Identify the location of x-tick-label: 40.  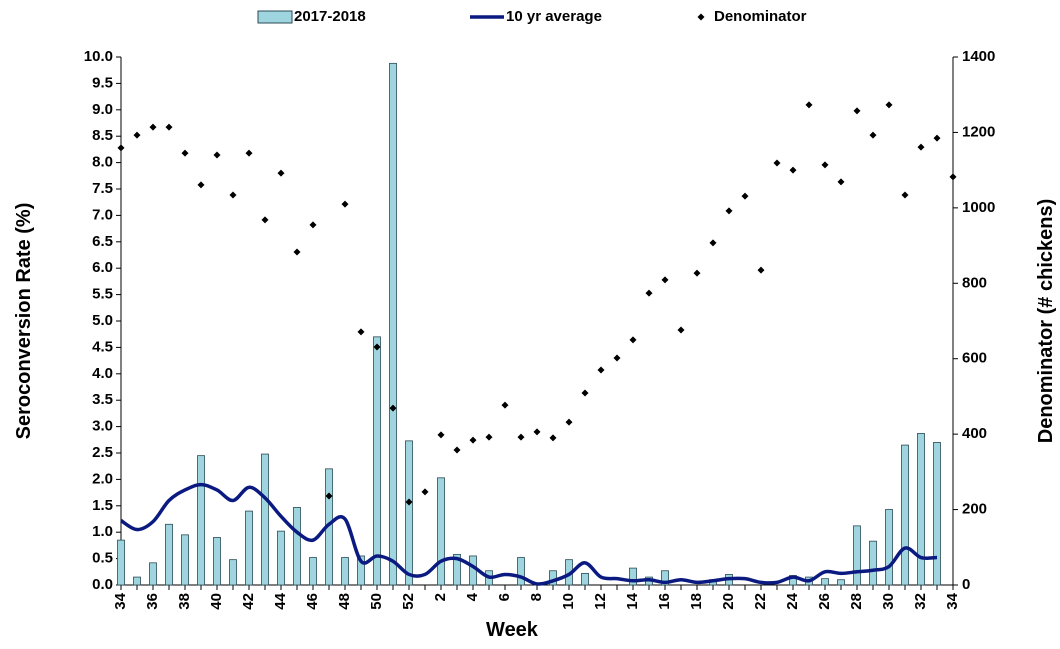
(216, 601).